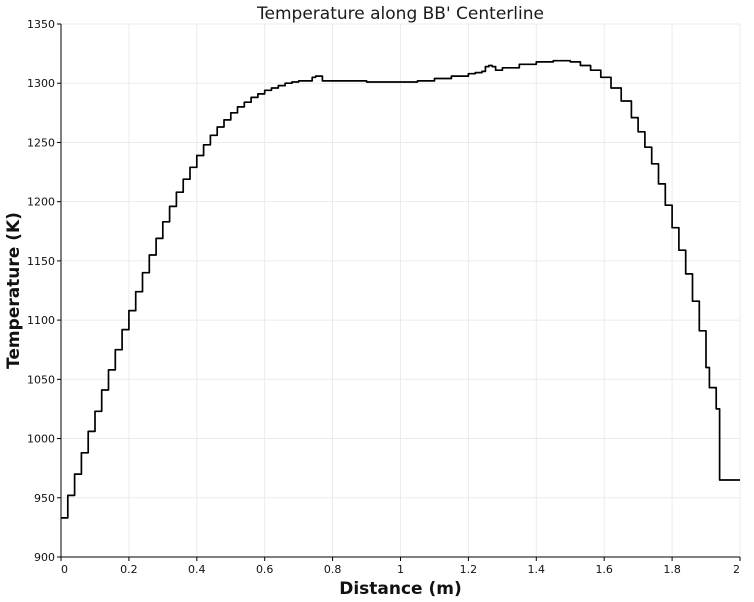  Describe the element at coordinates (400, 569) in the screenshot. I see `x-tick-label: 1` at that location.